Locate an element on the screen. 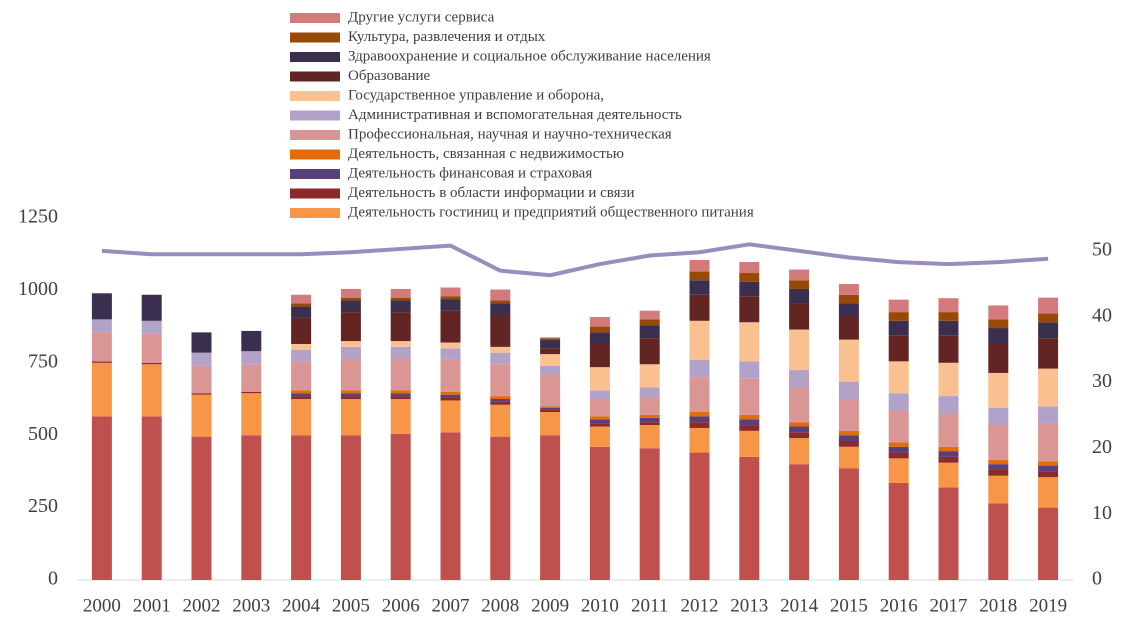  x-tick-label: 2012 is located at coordinates (700, 605).